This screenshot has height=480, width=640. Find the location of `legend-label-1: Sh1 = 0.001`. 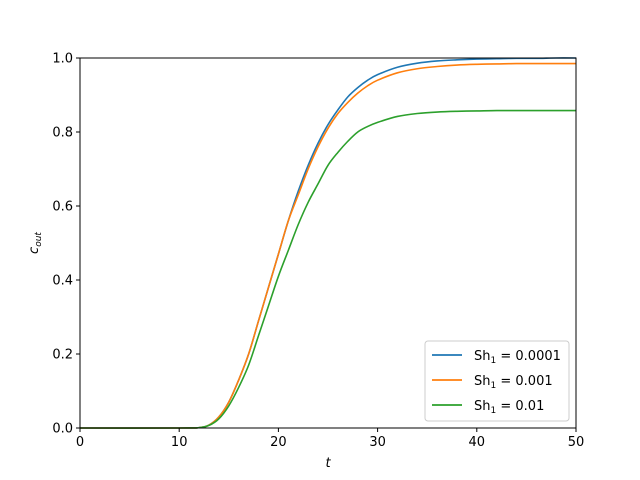

legend-label-1: Sh1 = 0.001 is located at coordinates (513, 382).